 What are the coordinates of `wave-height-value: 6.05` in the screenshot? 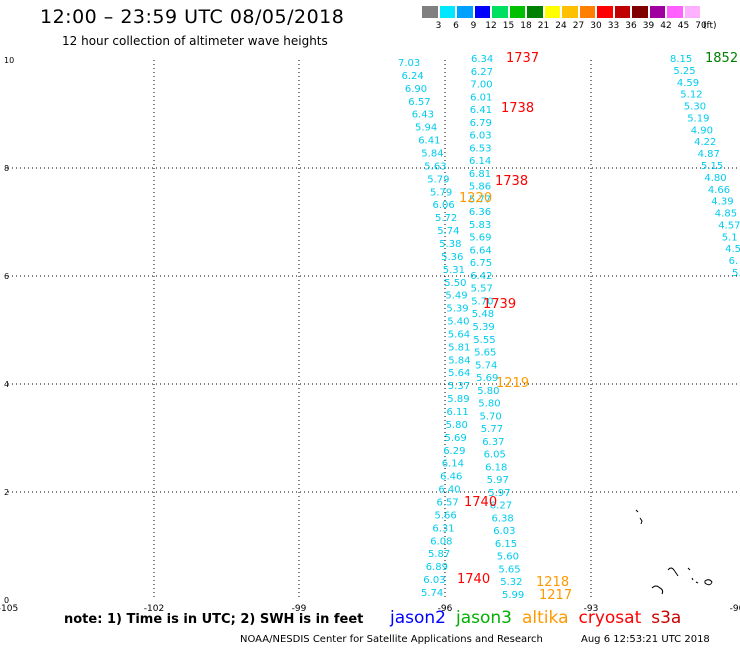 It's located at (495, 455).